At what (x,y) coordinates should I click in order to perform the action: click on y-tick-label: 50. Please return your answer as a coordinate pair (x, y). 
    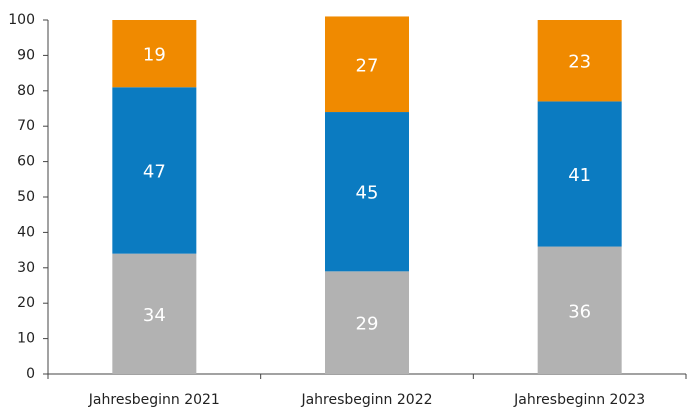
    Looking at the image, I should click on (26, 197).